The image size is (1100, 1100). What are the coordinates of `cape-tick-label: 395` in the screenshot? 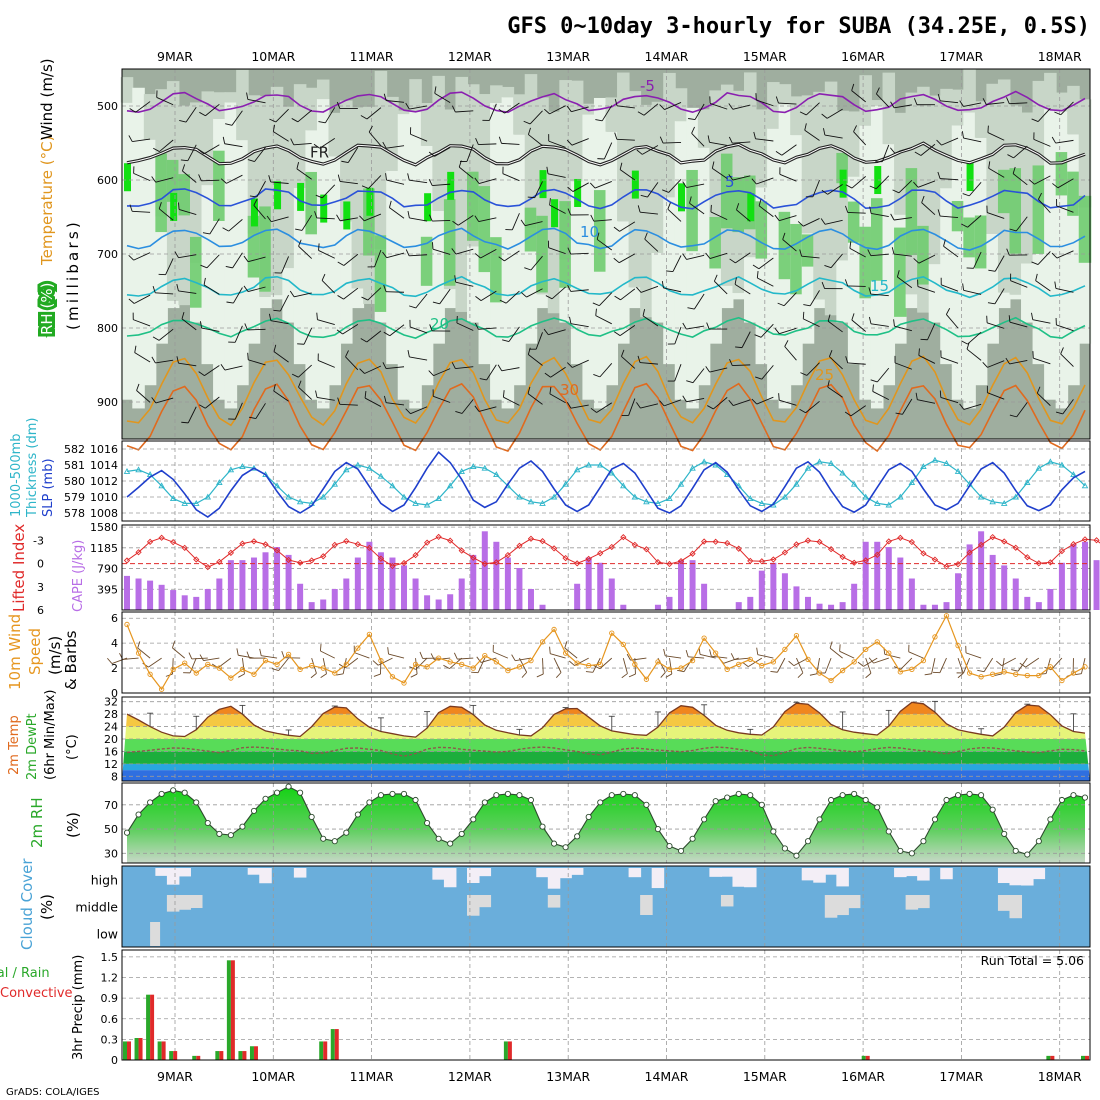 It's located at (107, 589).